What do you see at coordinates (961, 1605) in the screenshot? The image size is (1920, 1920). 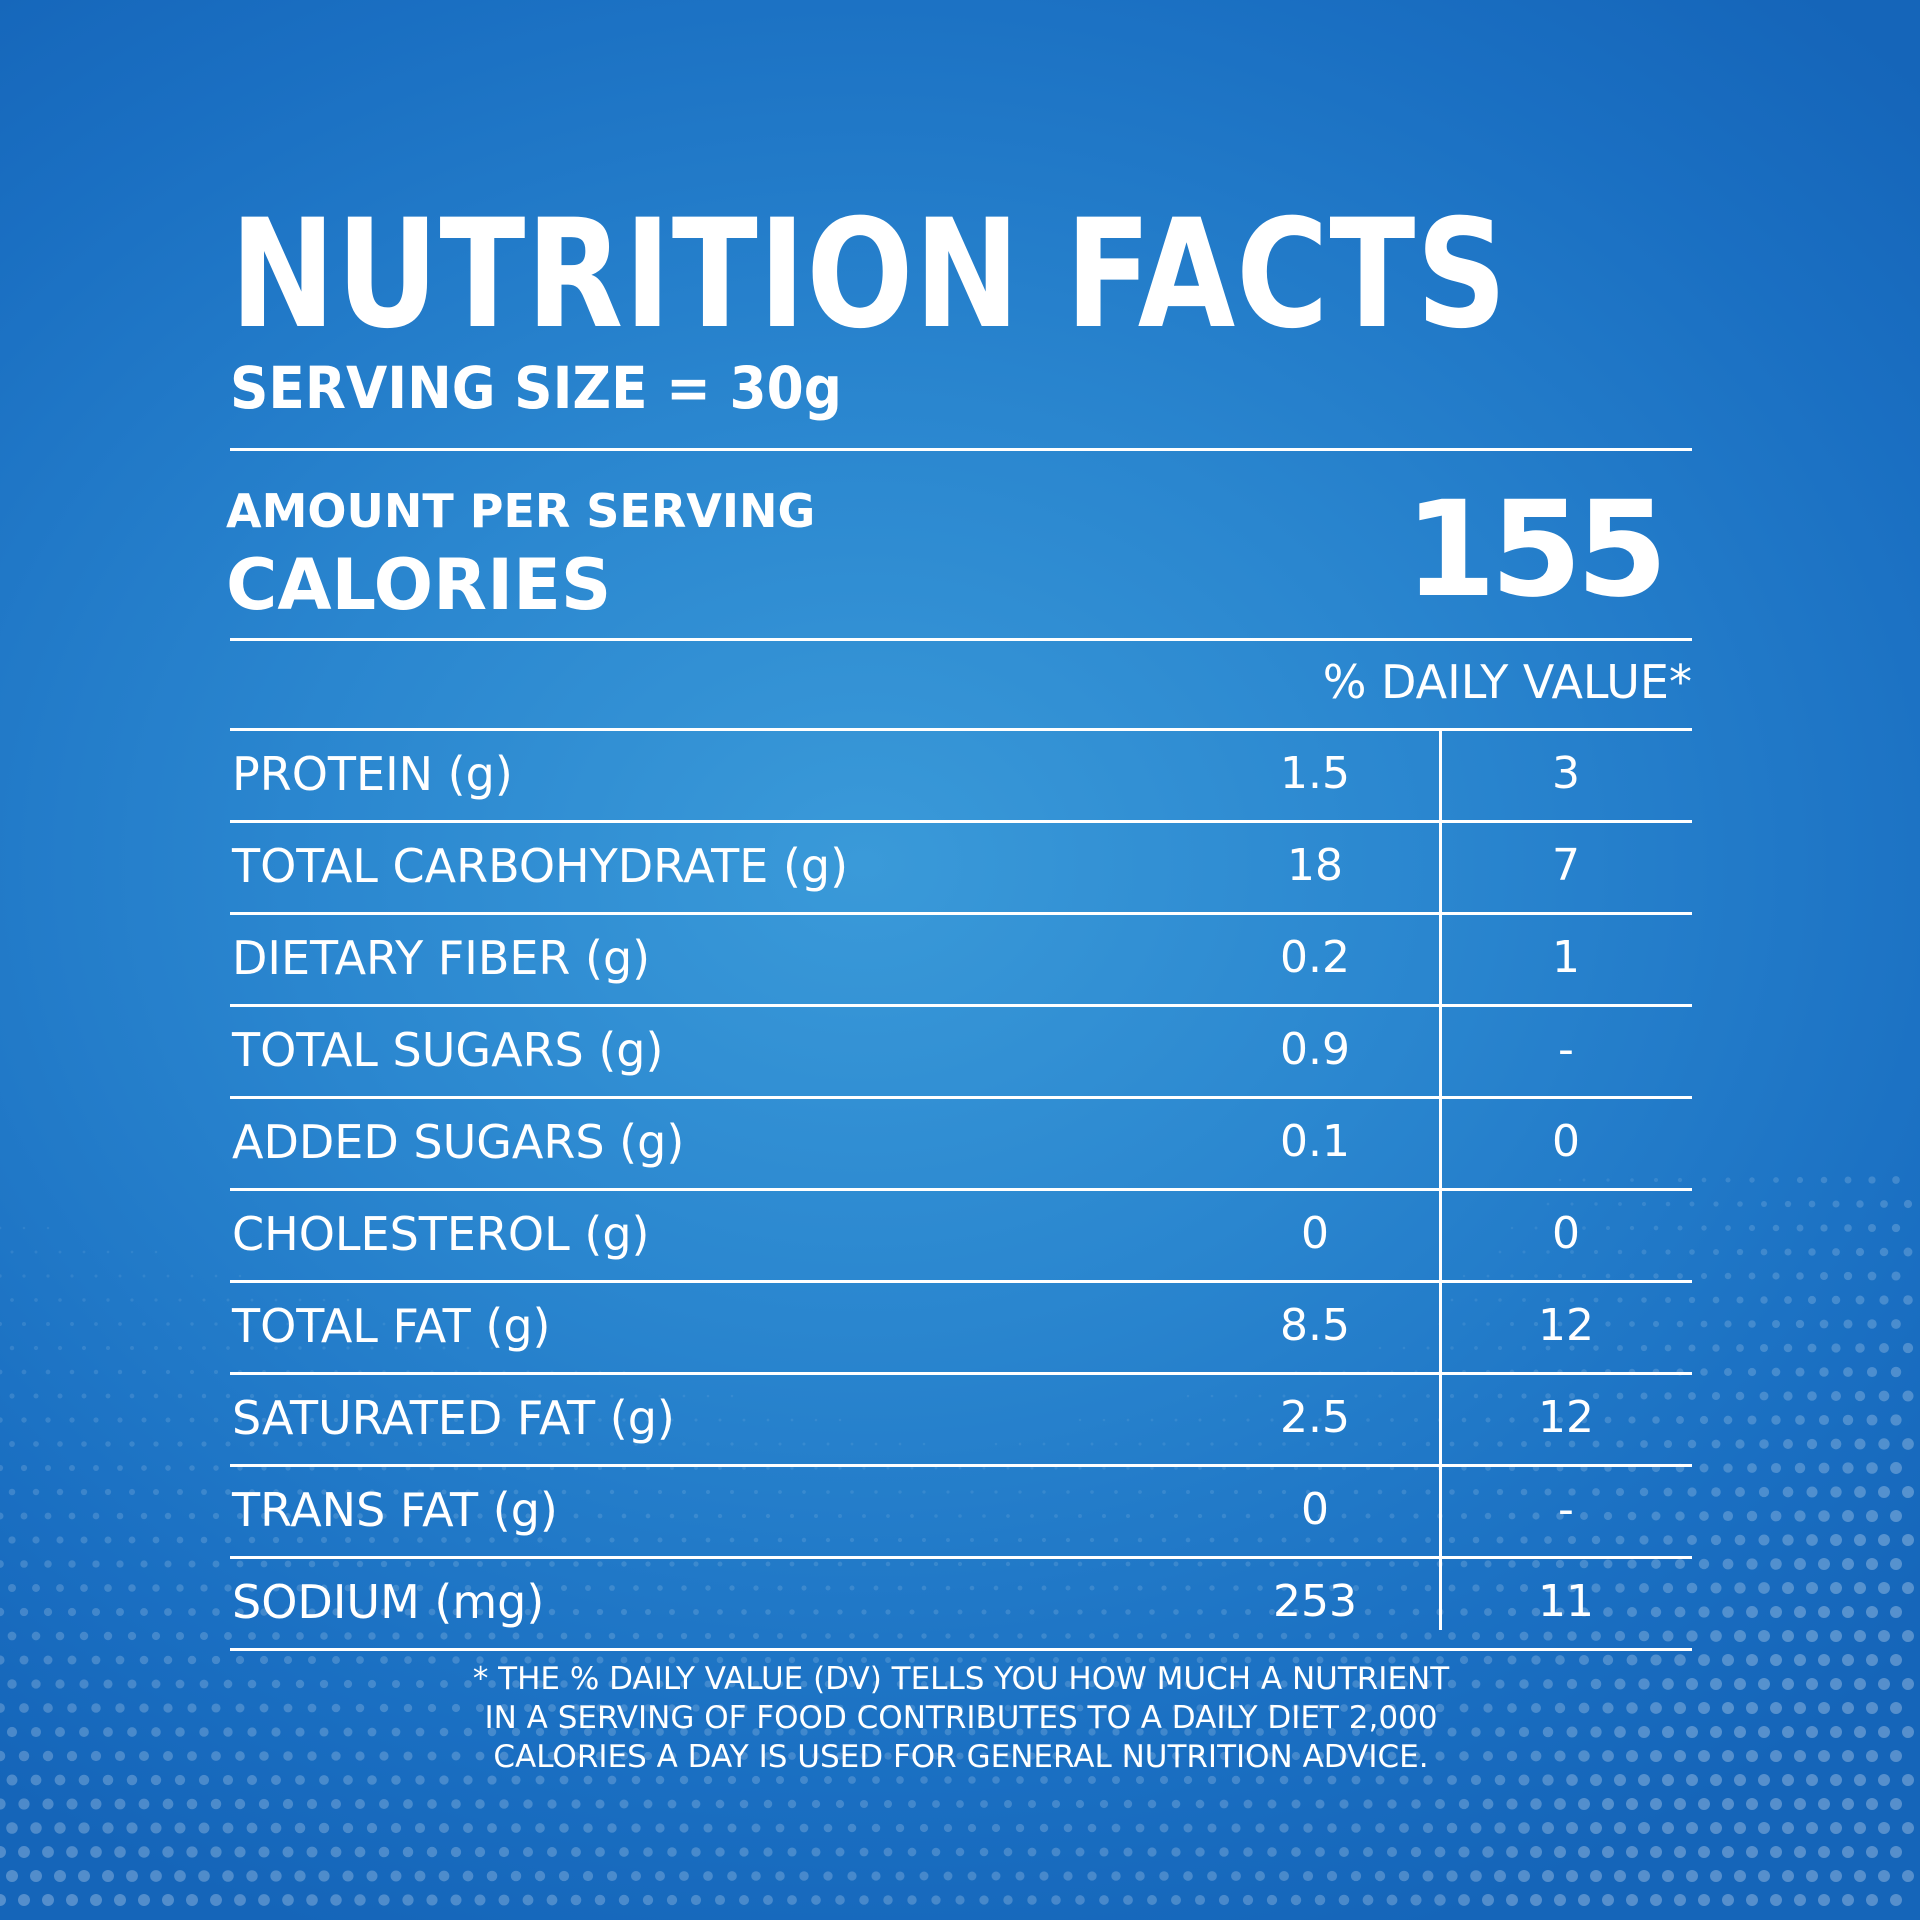 I see `table-row: SODIUM (mg) 253 11` at bounding box center [961, 1605].